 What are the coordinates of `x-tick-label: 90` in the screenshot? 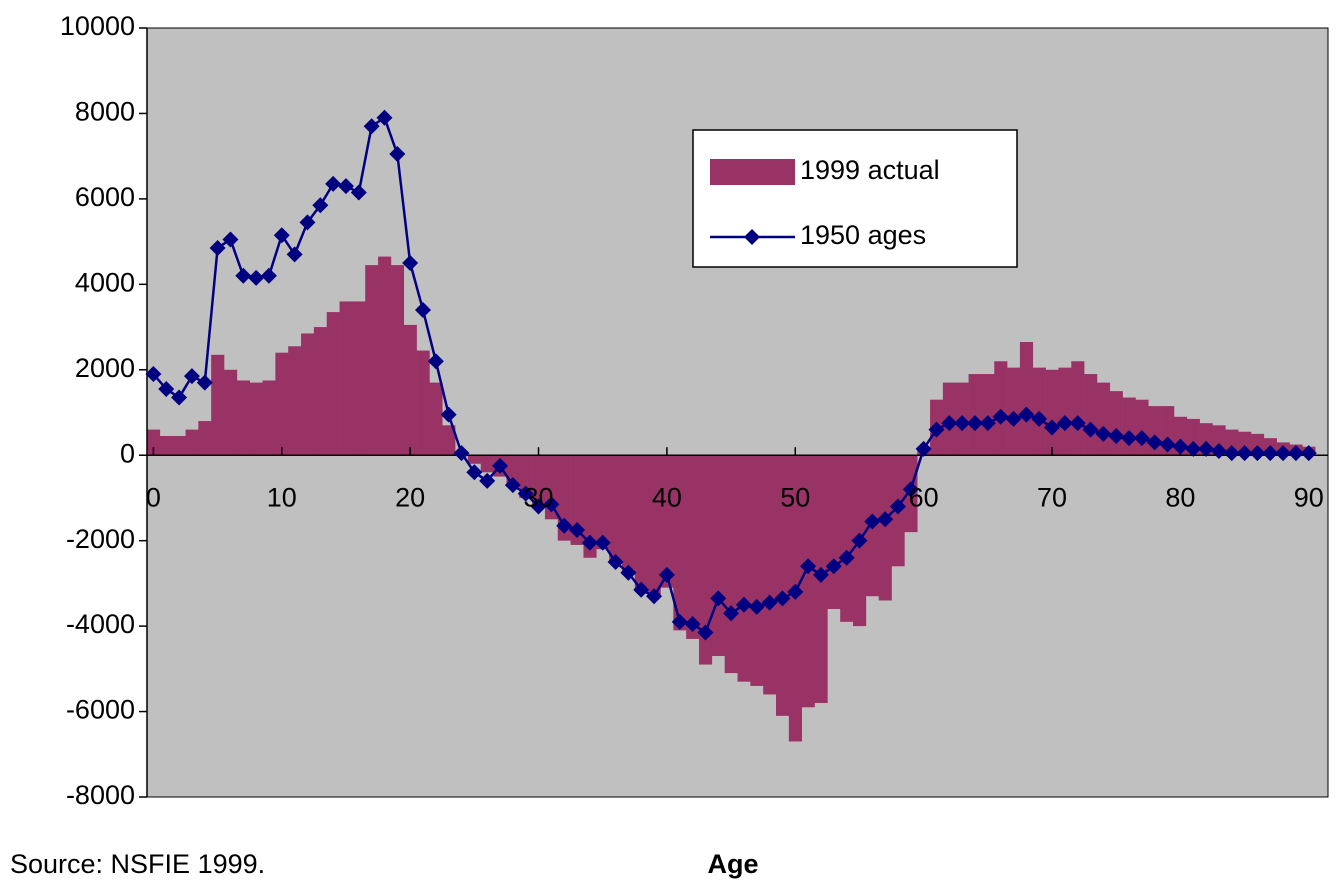 It's located at (1309, 497).